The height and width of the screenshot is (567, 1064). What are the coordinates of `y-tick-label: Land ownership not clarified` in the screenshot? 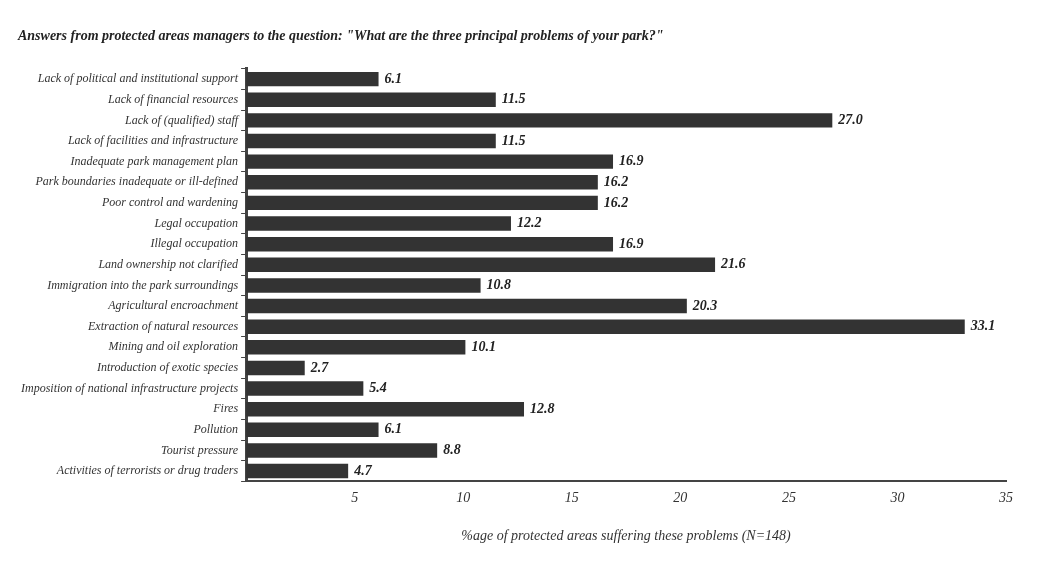 It's located at (168, 263).